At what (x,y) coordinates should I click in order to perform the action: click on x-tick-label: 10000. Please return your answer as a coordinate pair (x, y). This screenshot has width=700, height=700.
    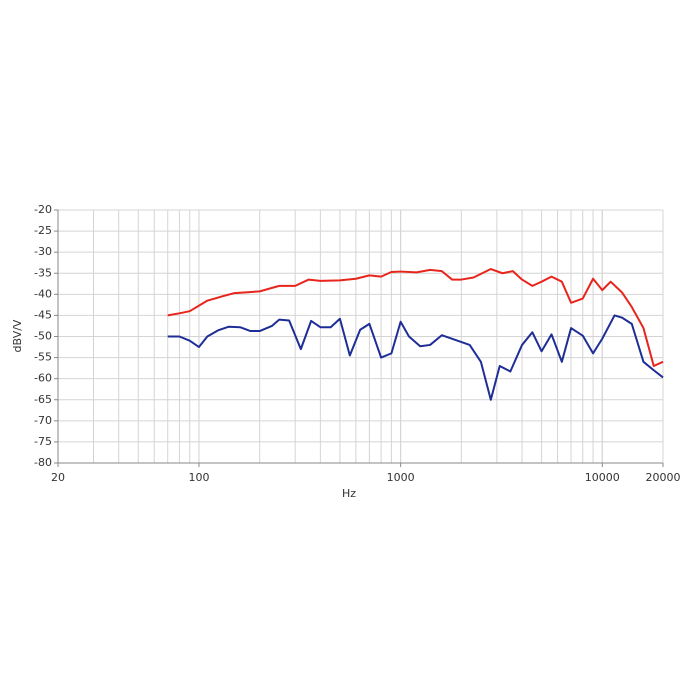
    Looking at the image, I should click on (602, 477).